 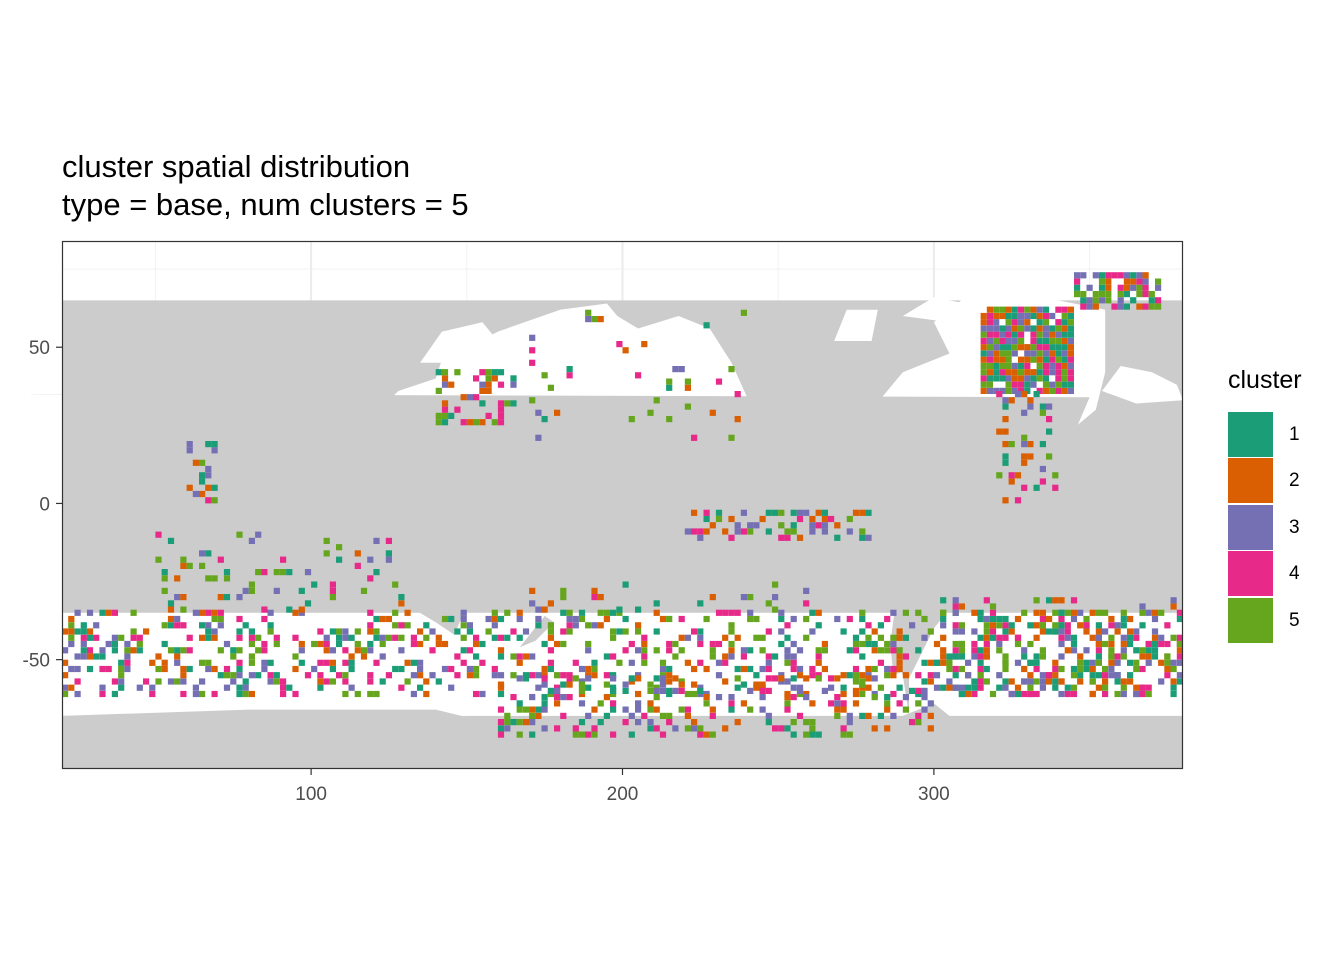 What do you see at coordinates (459, 342) in the screenshot?
I see `ocean-area` at bounding box center [459, 342].